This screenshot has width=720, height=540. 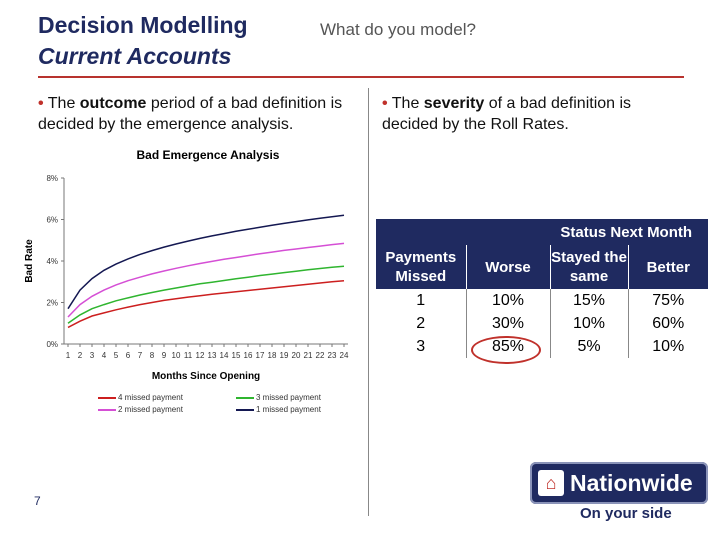 I want to click on y-tick-label: 6%, so click(x=52, y=220).